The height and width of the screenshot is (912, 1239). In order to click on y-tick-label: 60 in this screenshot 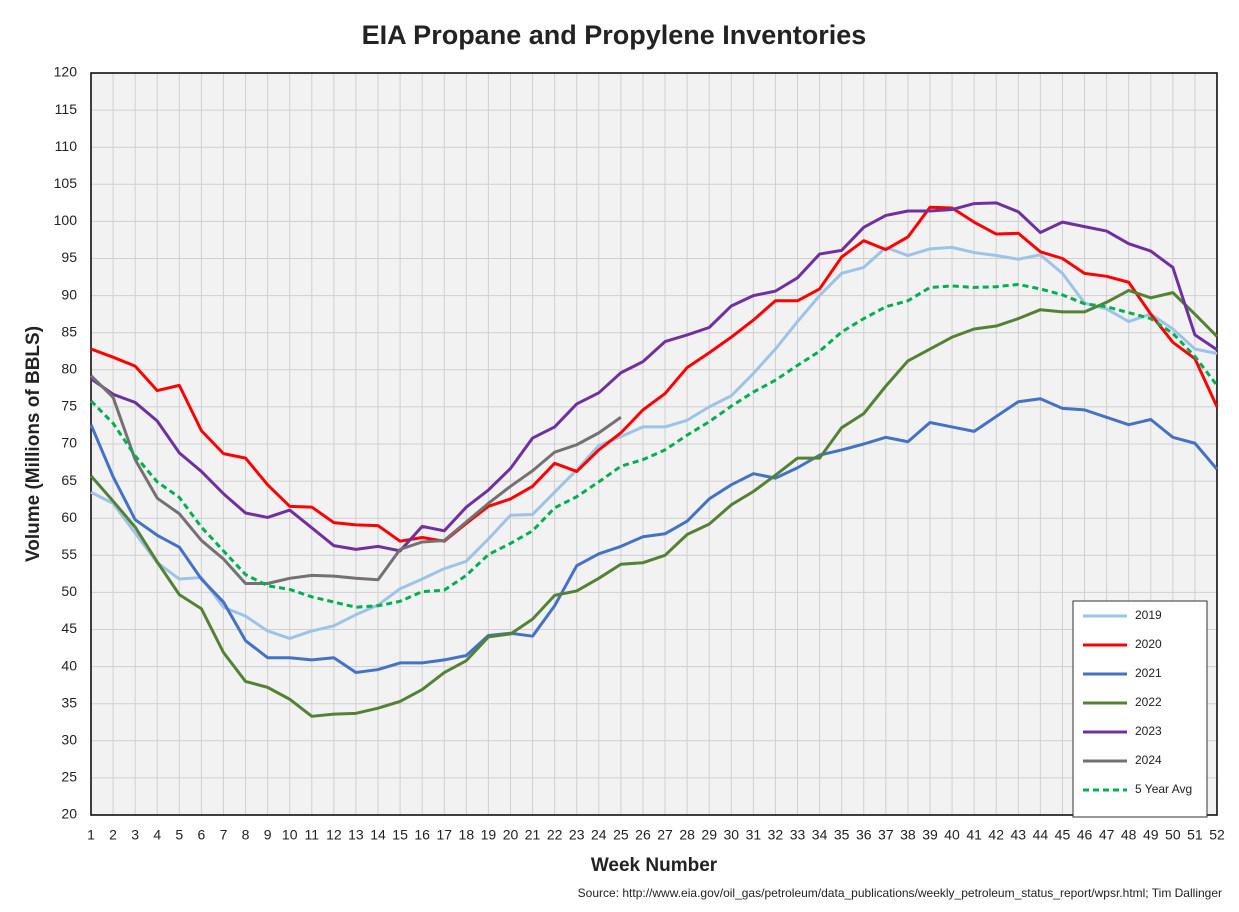, I will do `click(69, 517)`.